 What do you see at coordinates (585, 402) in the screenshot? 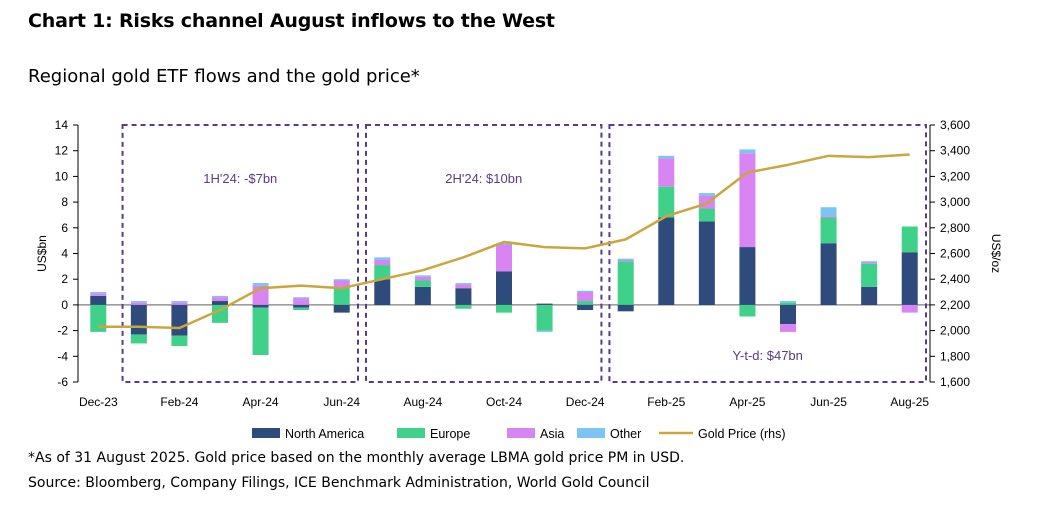
I see `x-tick-label: Dec-24` at bounding box center [585, 402].